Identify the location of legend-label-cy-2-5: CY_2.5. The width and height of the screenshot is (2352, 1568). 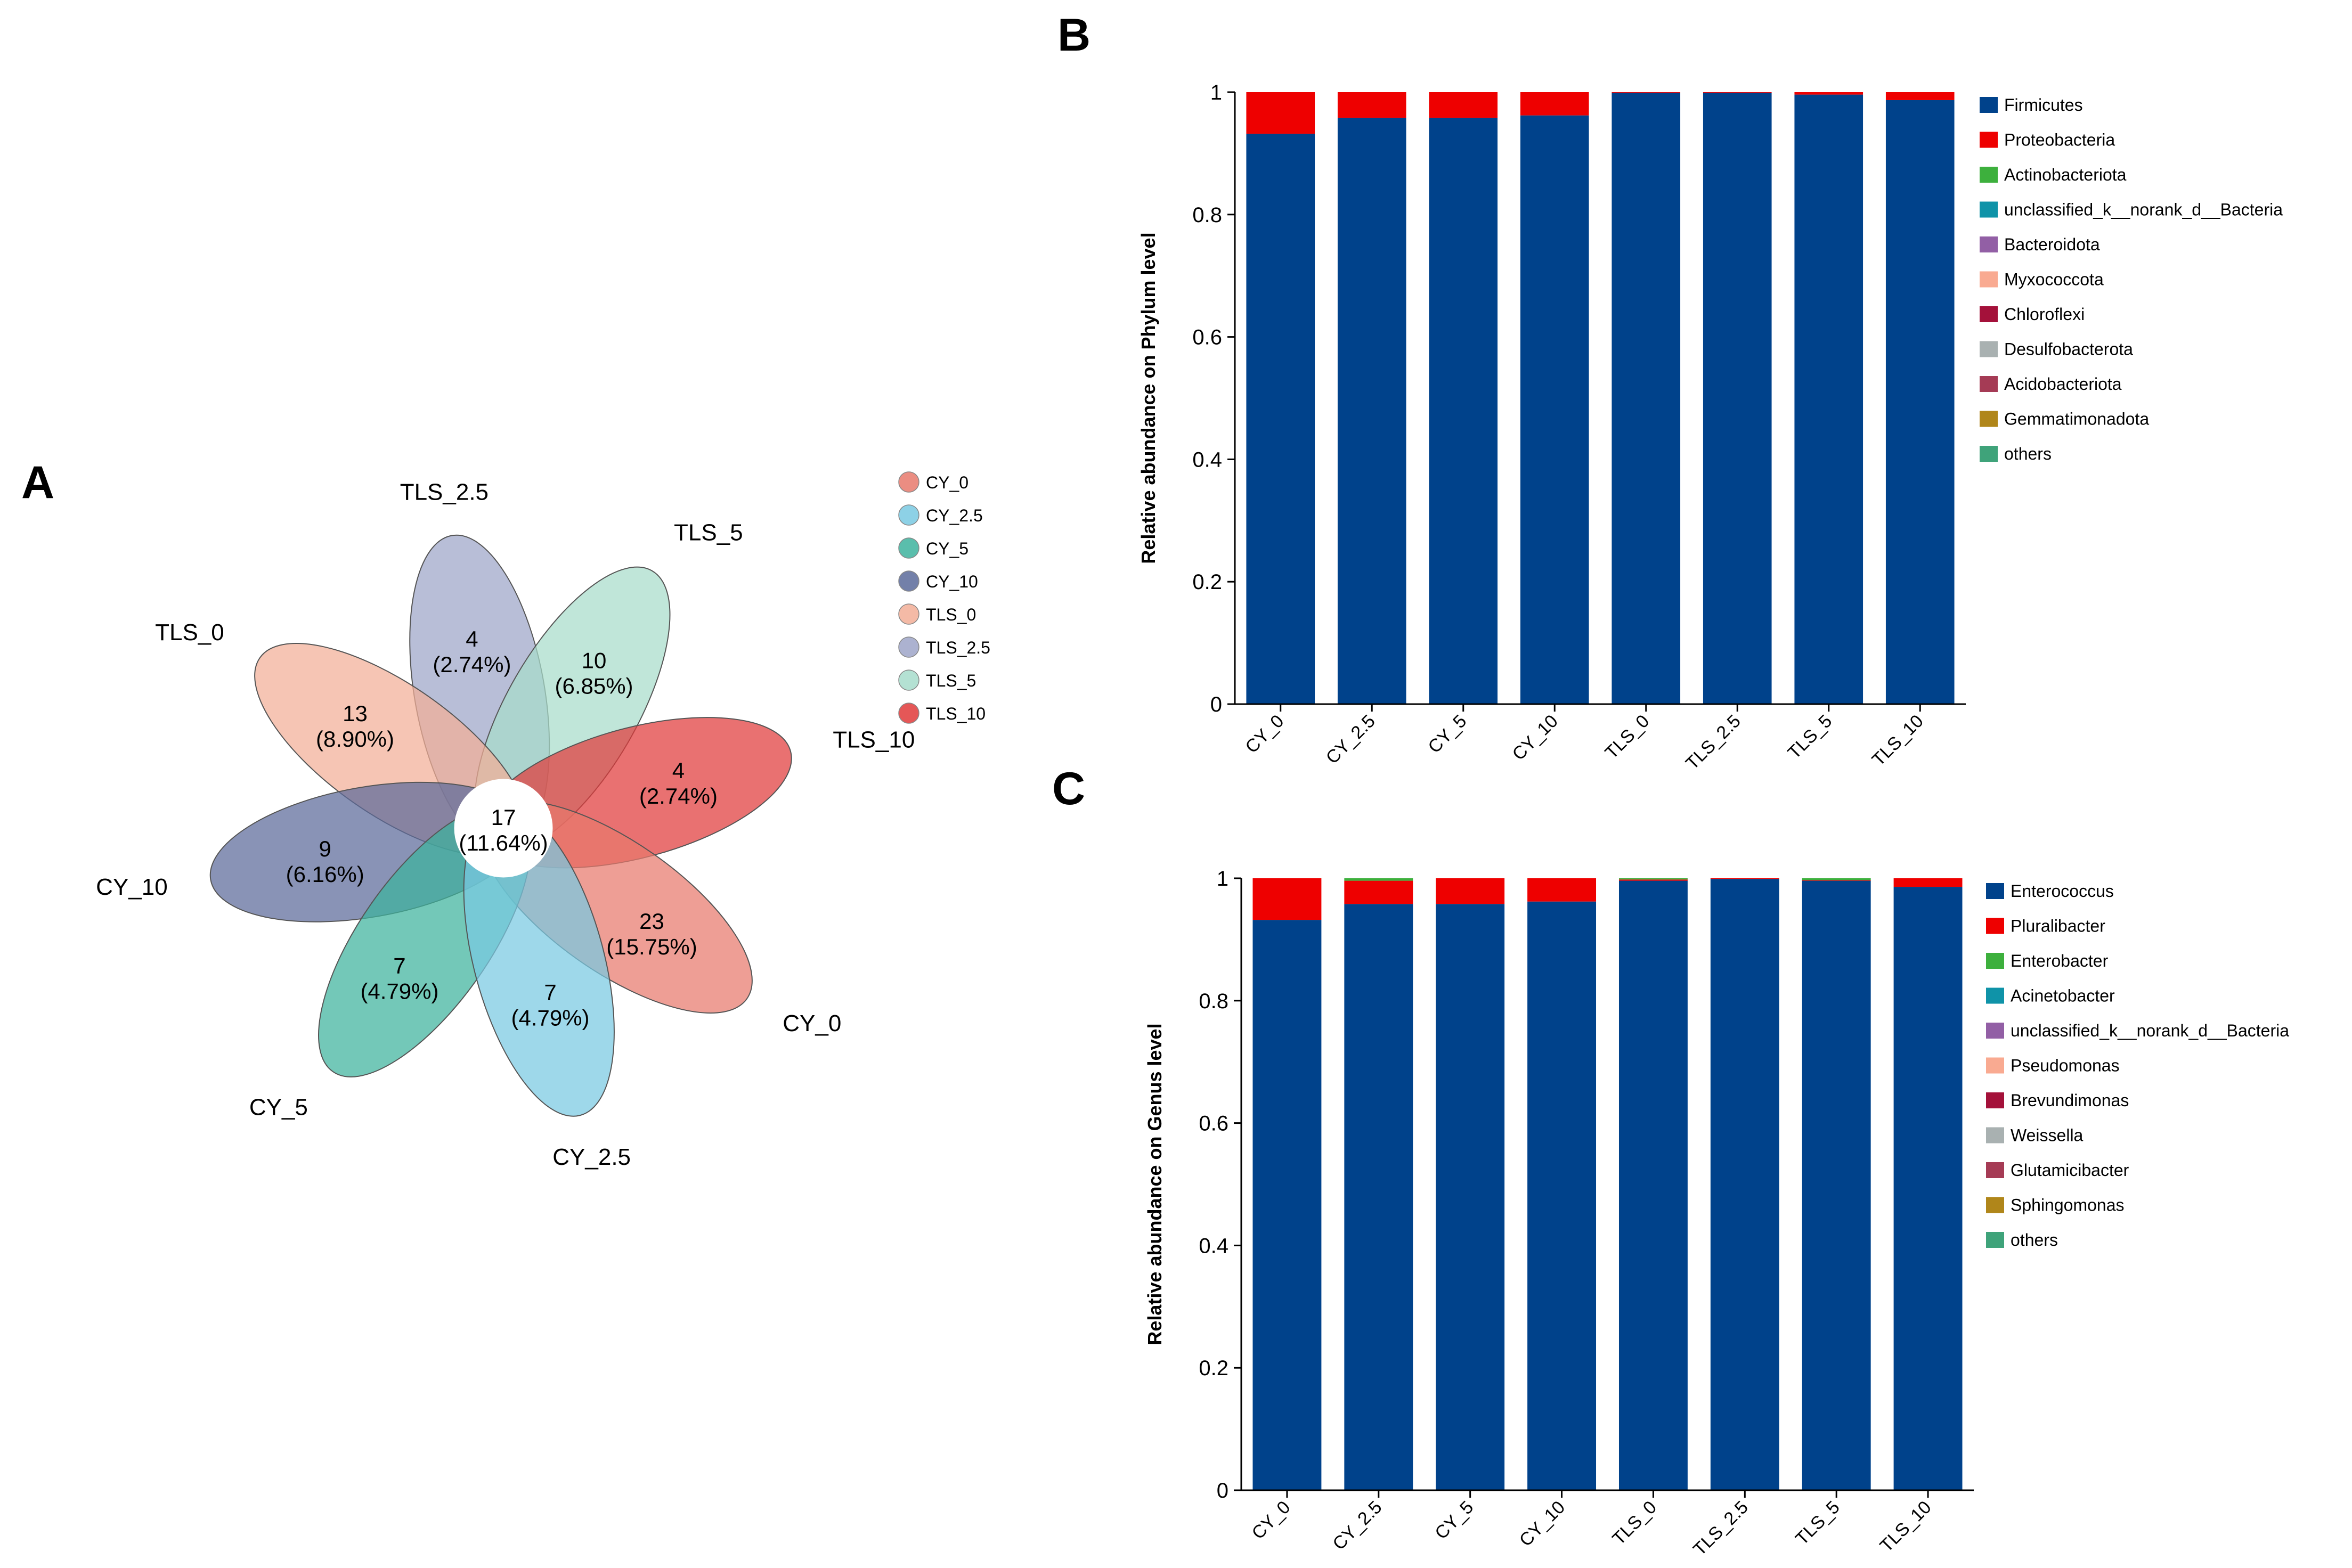
(954, 515).